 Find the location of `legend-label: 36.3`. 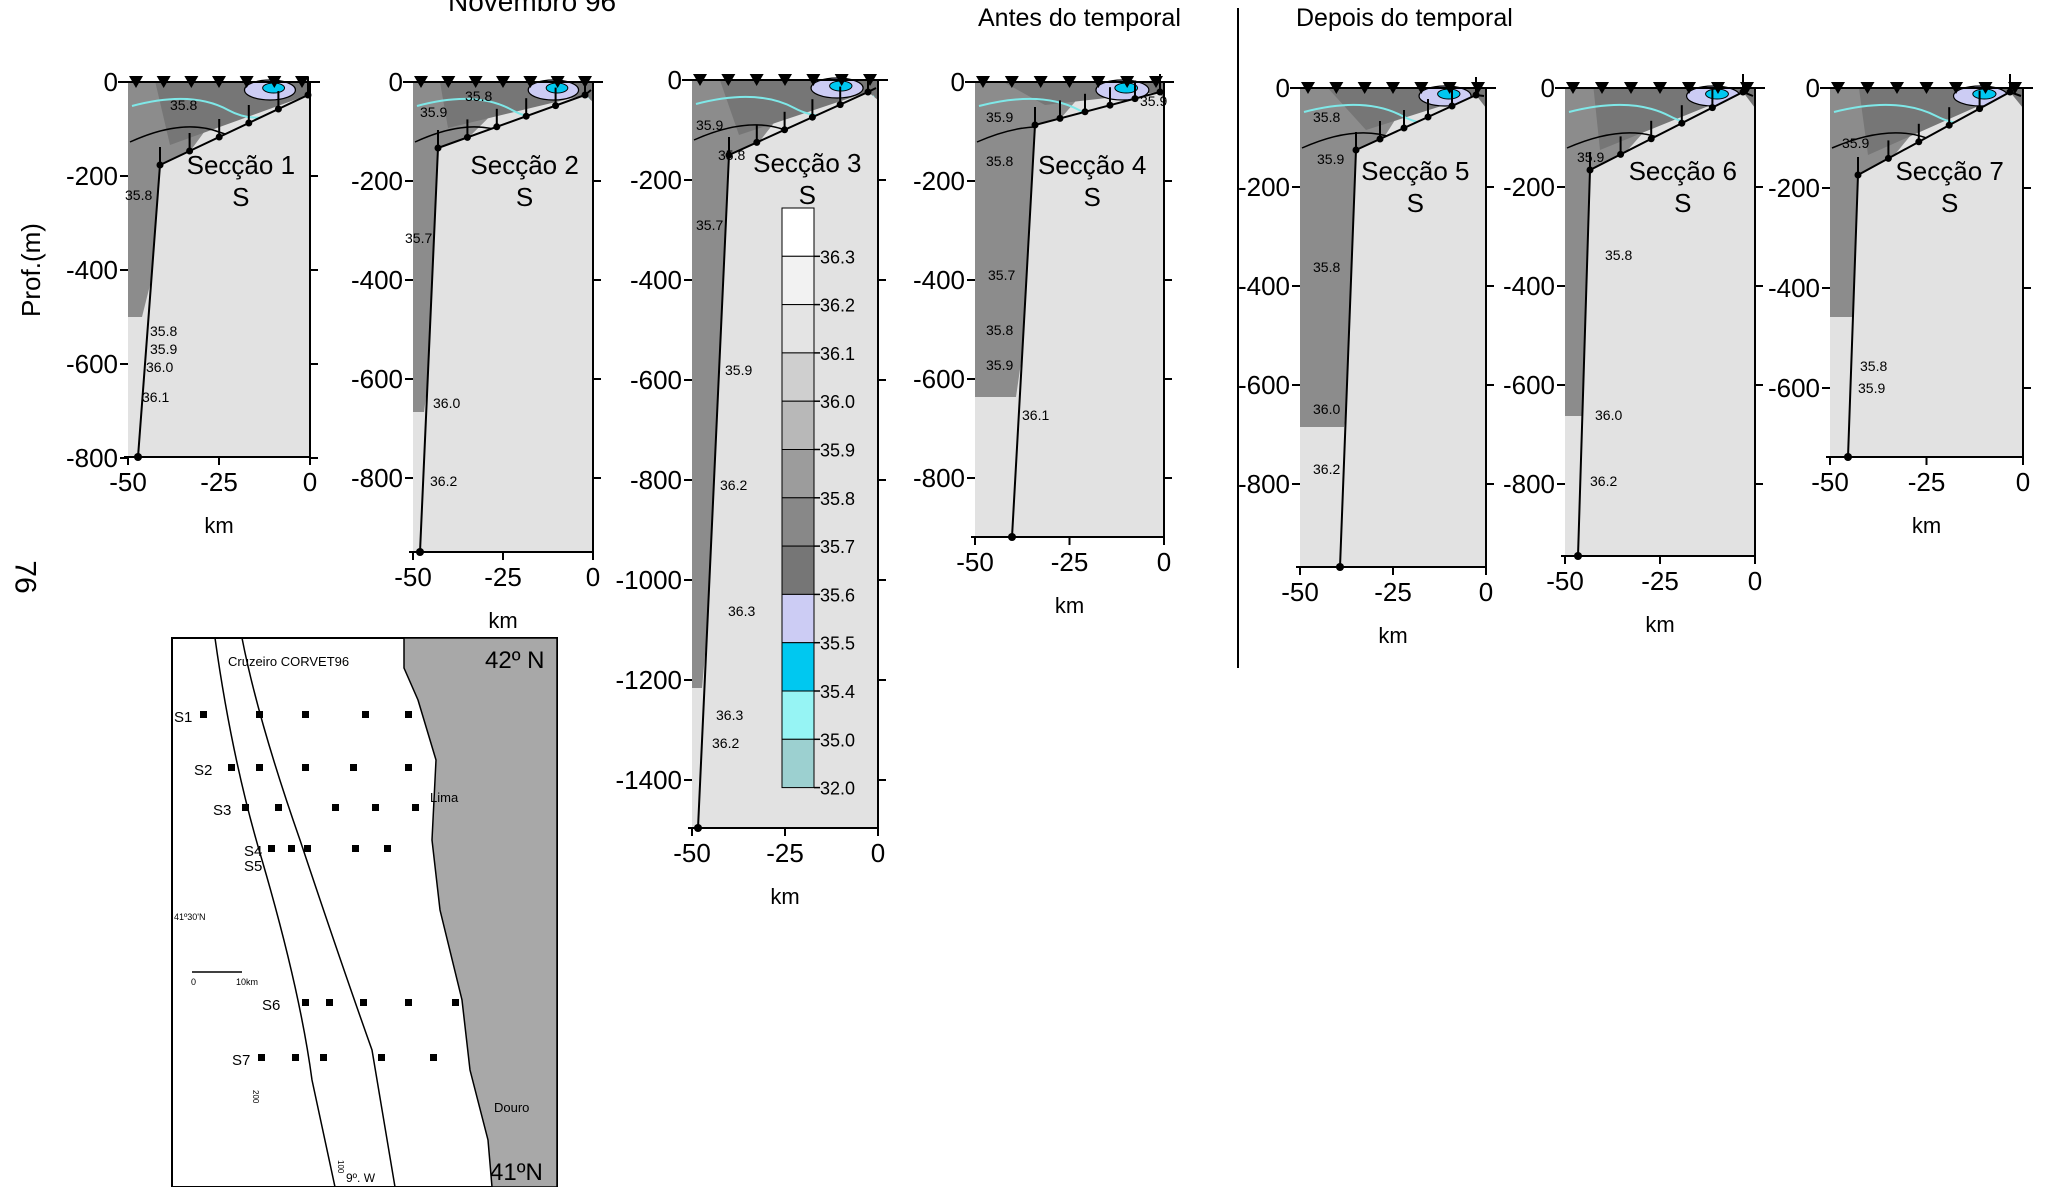

legend-label: 36.3 is located at coordinates (837, 257).